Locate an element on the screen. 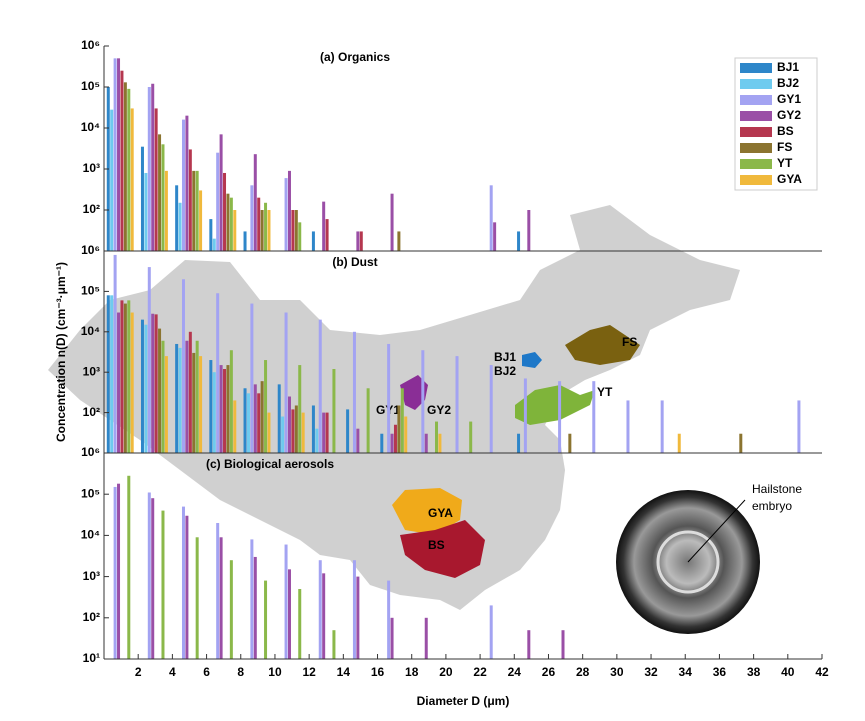 This screenshot has width=865, height=721. legend-label: BJ2 is located at coordinates (788, 83).